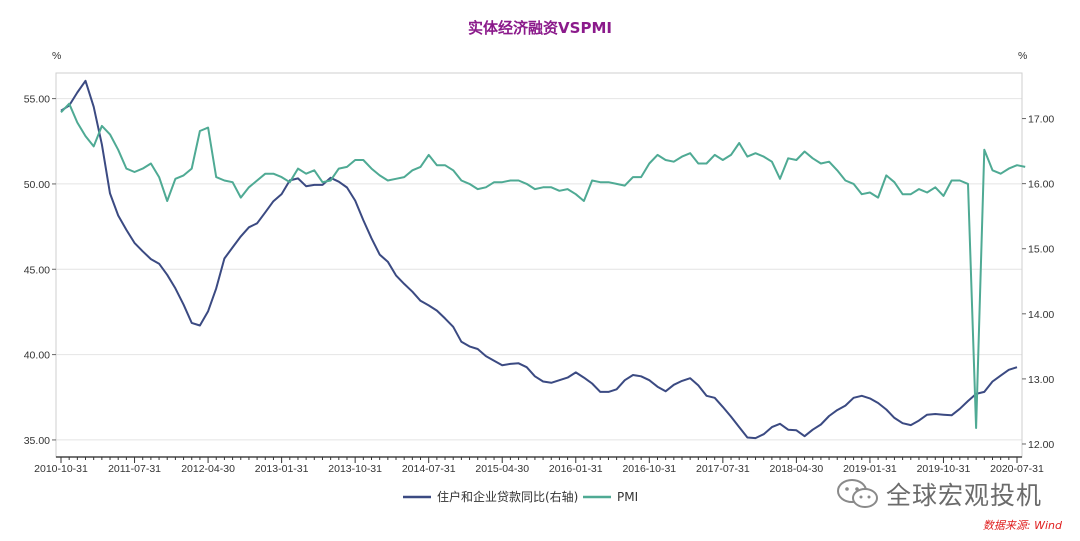 The image size is (1080, 541). Describe the element at coordinates (540, 28) in the screenshot. I see `chart-title: 实体经济融资VSPMI` at that location.